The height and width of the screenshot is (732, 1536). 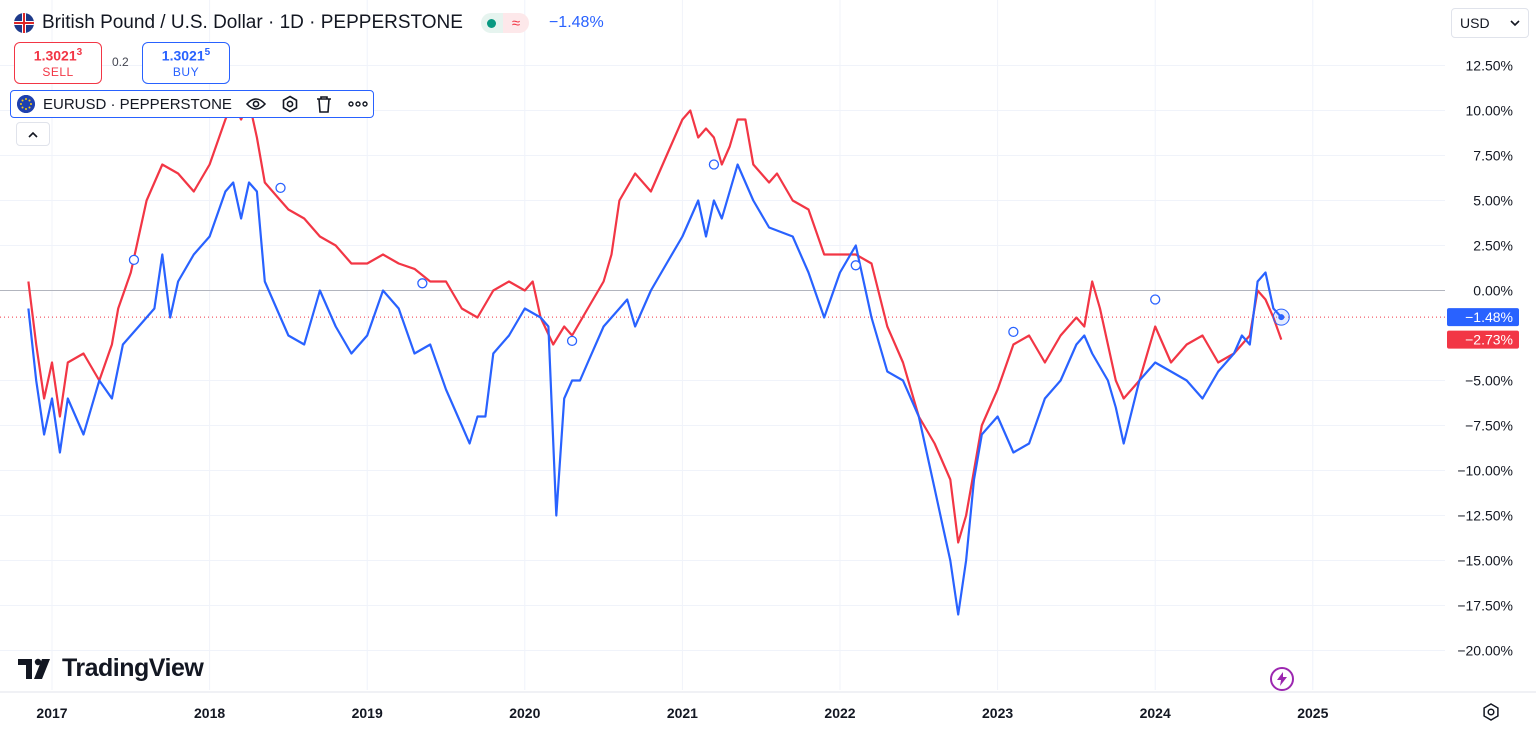 I want to click on buy-price: 1.3021, so click(x=183, y=55).